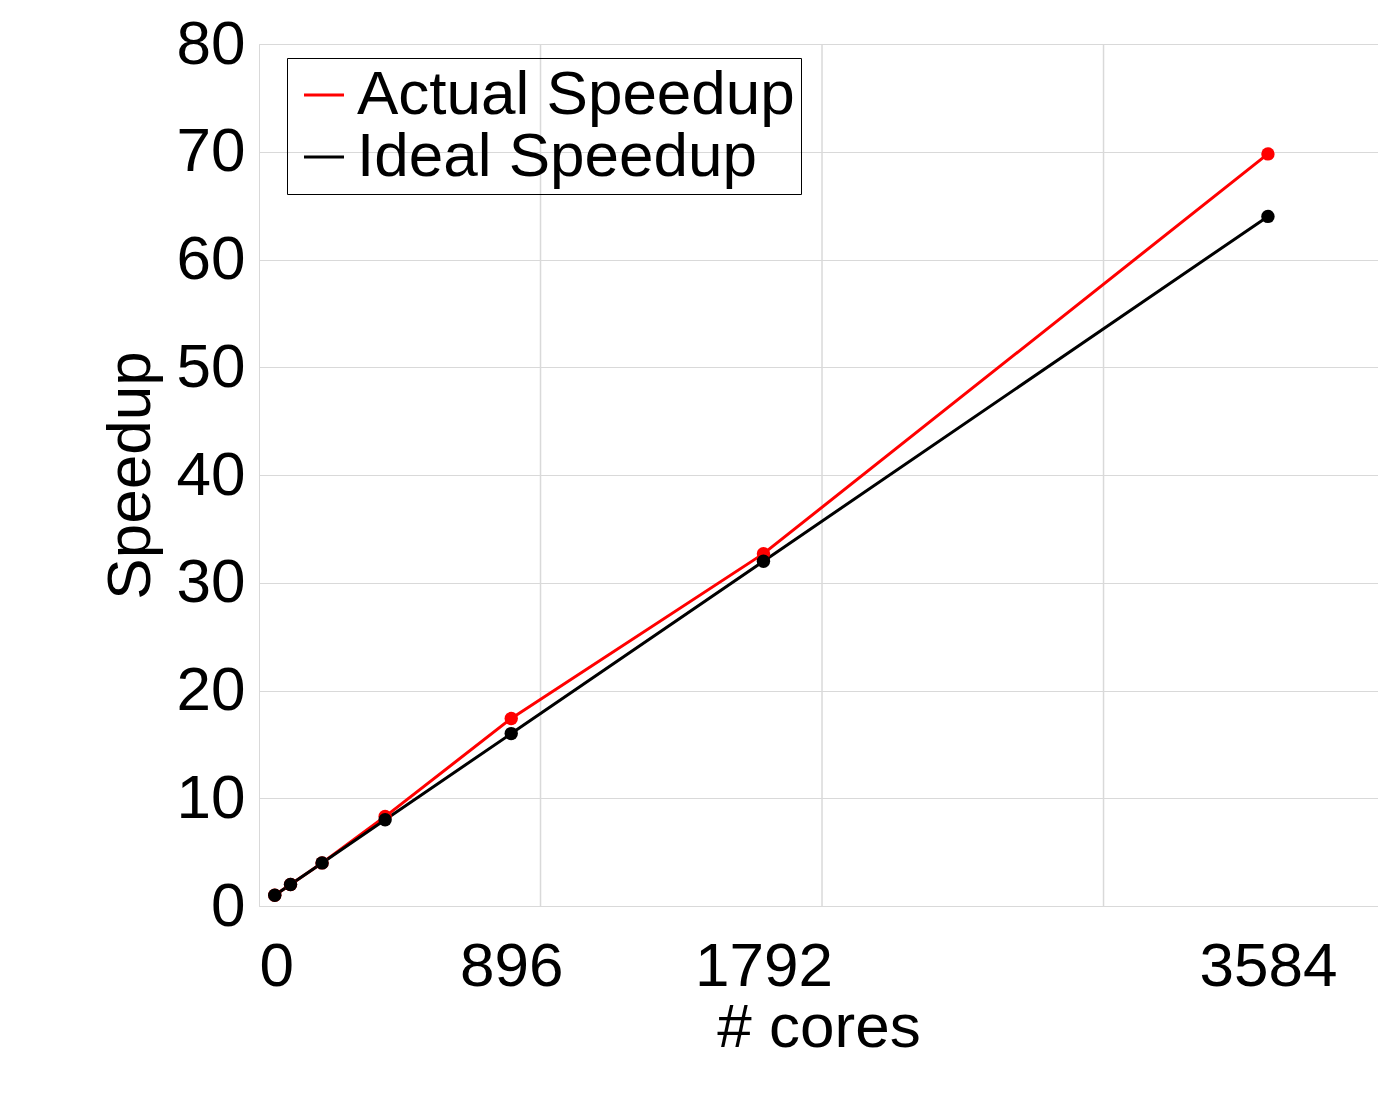 The height and width of the screenshot is (1105, 1378). What do you see at coordinates (128, 475) in the screenshot?
I see `y-axis-title: Speedup` at bounding box center [128, 475].